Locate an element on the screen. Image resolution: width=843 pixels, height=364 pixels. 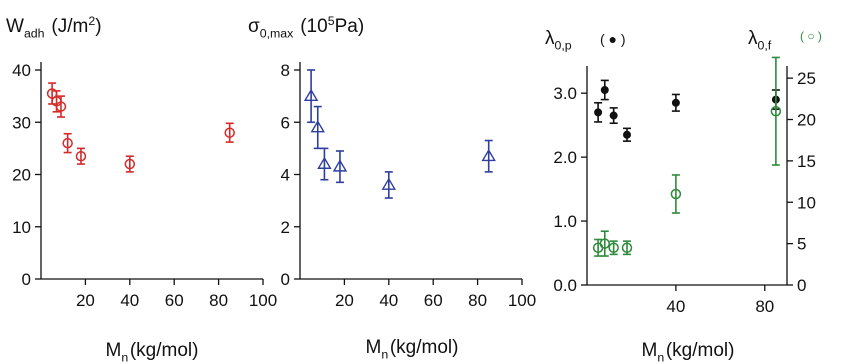
y-axis-label: Wadh (J/m2) is located at coordinates (54, 27).